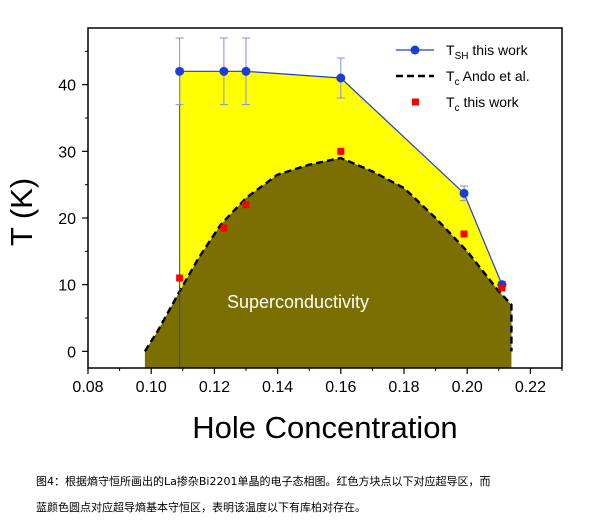 The image size is (600, 532). I want to click on legend-tc-marker, so click(415, 102).